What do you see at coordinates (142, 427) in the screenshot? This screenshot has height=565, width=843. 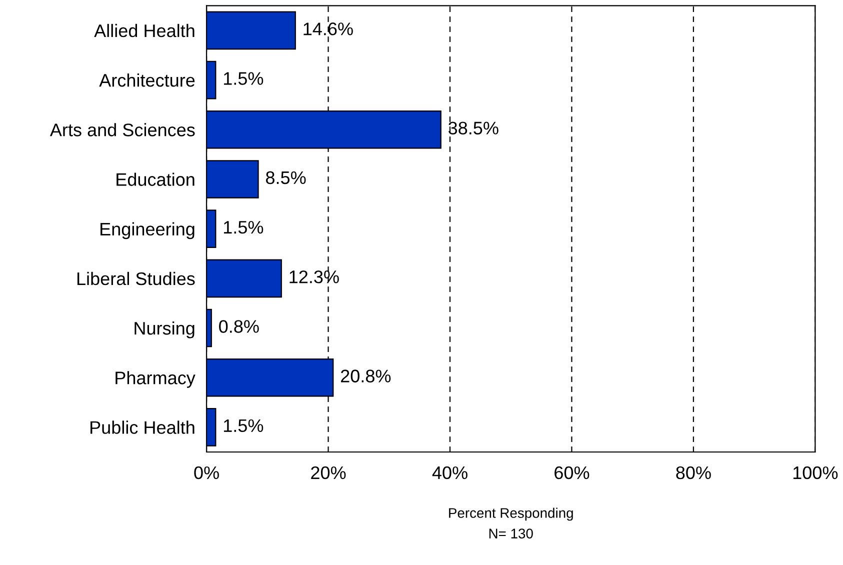 I see `y-tick-label: Public Health` at bounding box center [142, 427].